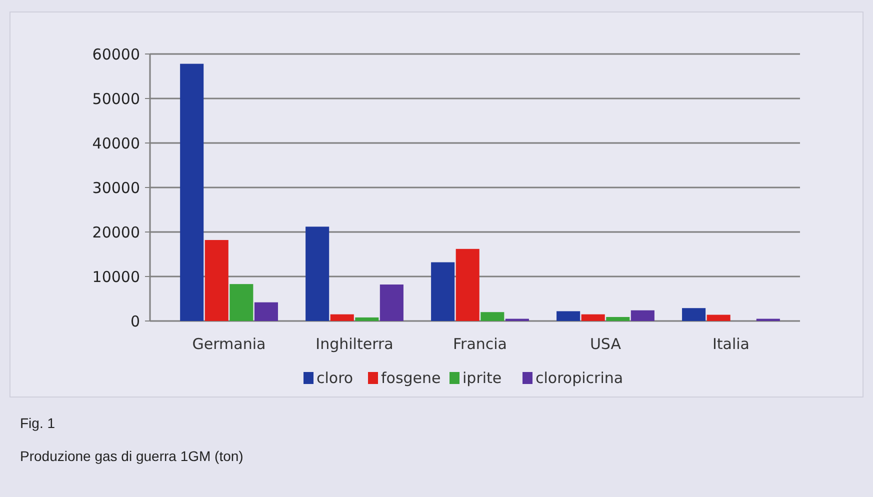 Image resolution: width=873 pixels, height=497 pixels. Describe the element at coordinates (116, 143) in the screenshot. I see `y-tick-label: 40000` at that location.